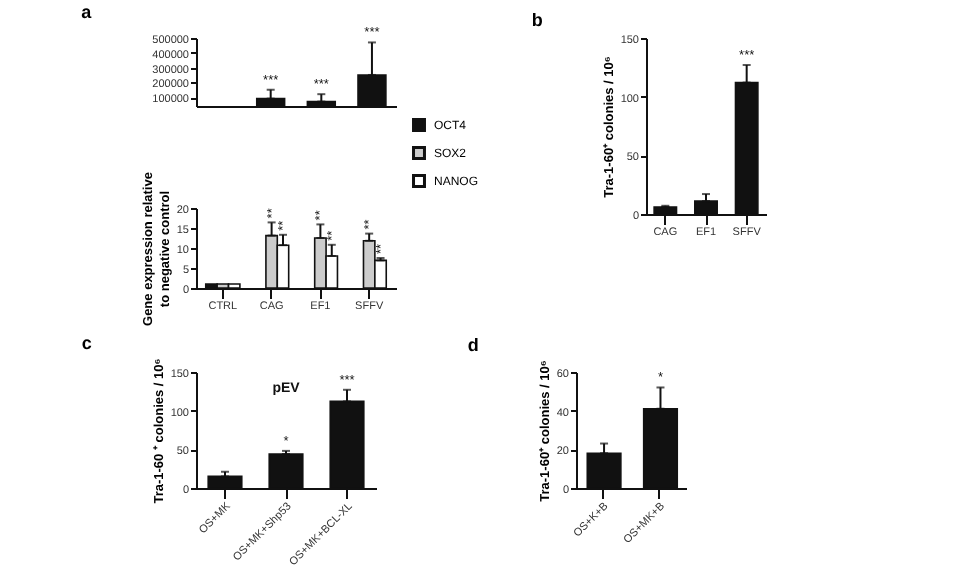 Image resolution: width=954 pixels, height=588 pixels. What do you see at coordinates (87, 12) in the screenshot?
I see `chart-title: a` at bounding box center [87, 12].